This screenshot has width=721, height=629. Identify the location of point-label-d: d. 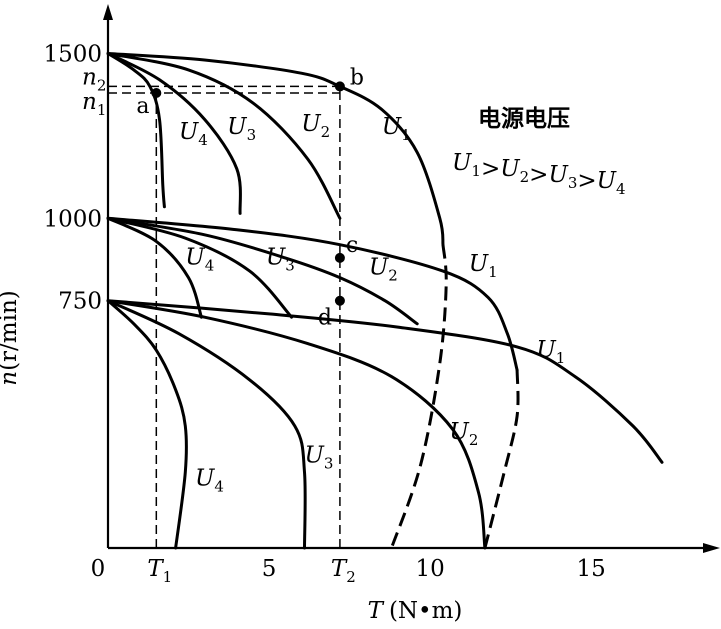
(325, 318).